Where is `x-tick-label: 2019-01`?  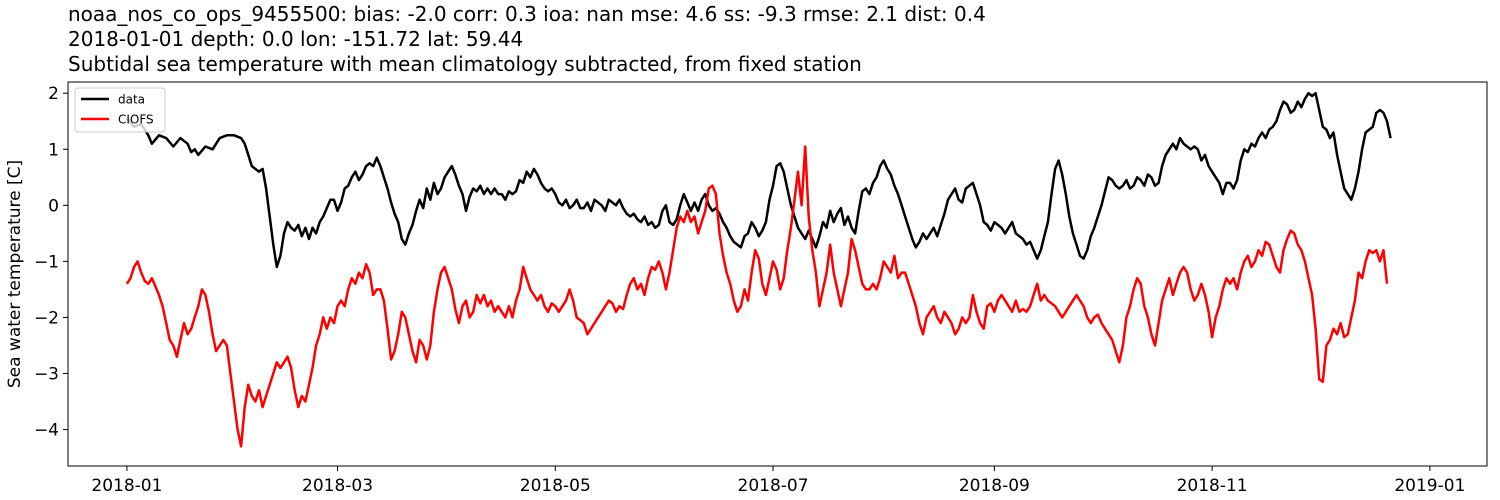 x-tick-label: 2019-01 is located at coordinates (1429, 486).